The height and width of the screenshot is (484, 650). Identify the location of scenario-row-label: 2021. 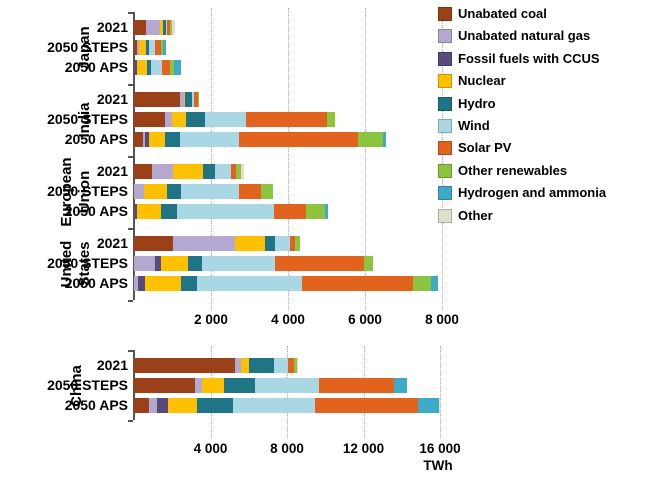
(112, 243).